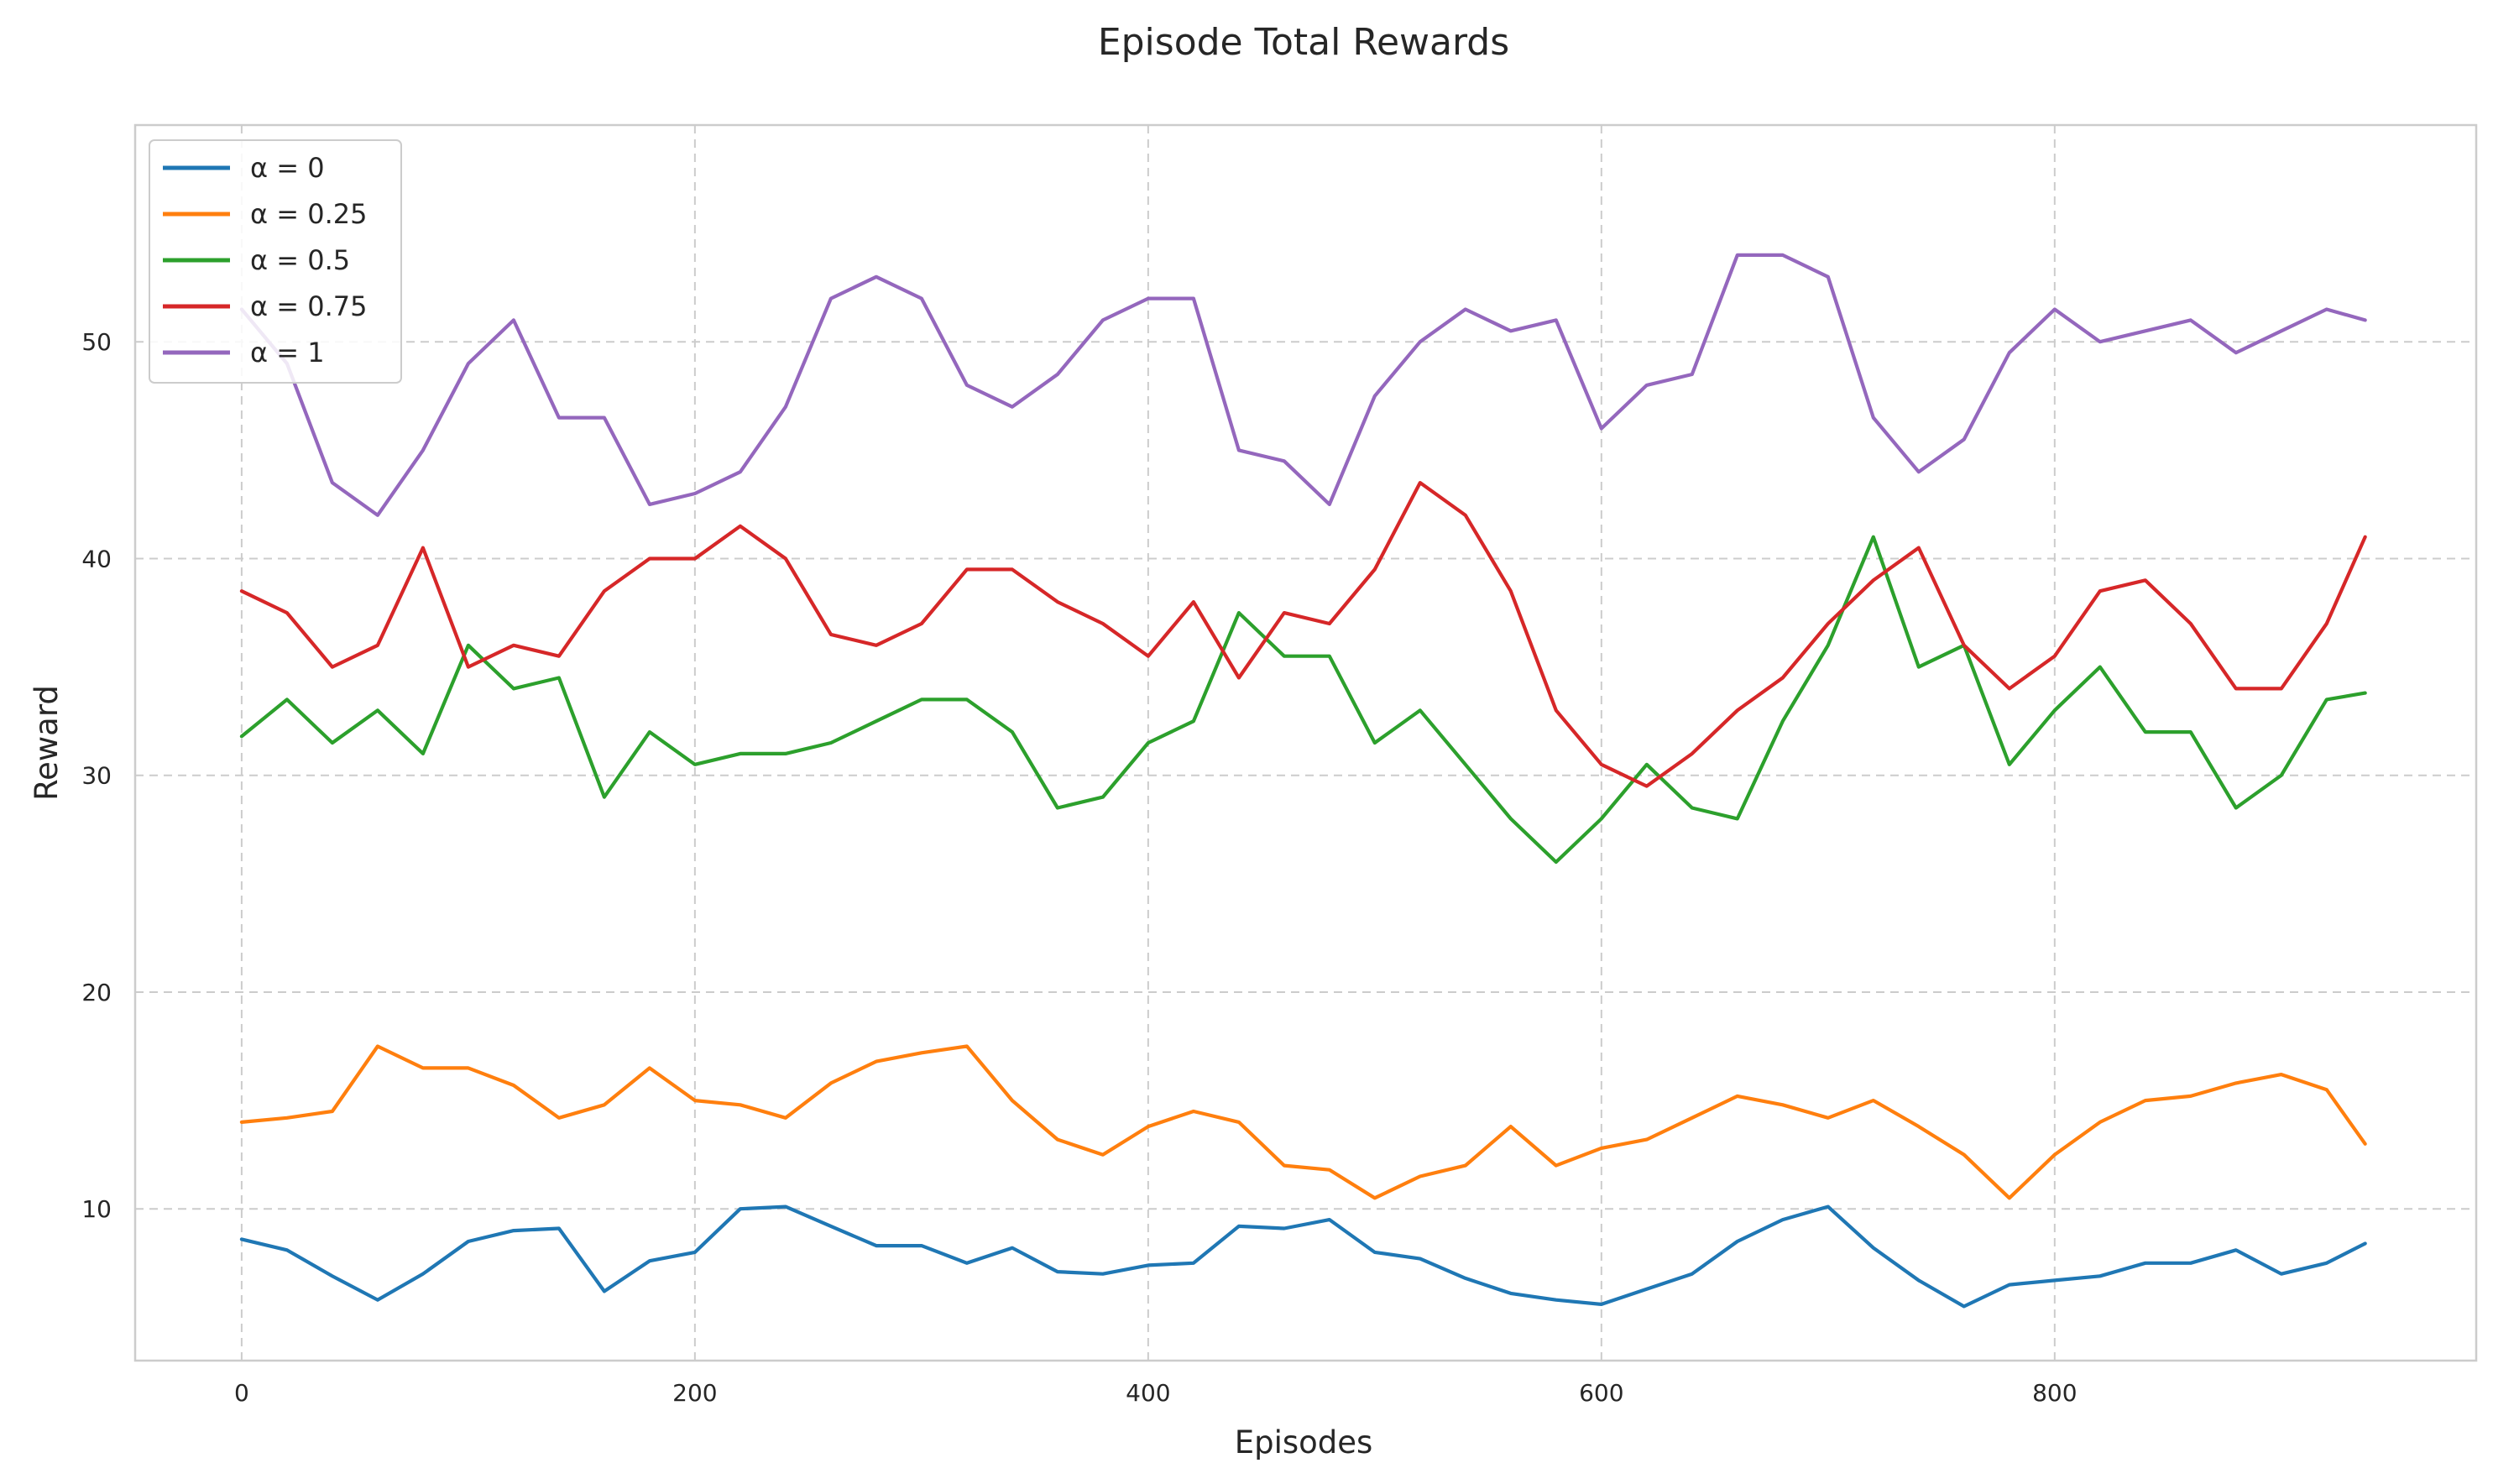 The width and height of the screenshot is (2493, 1484). I want to click on x-tick-label: 0, so click(241, 1393).